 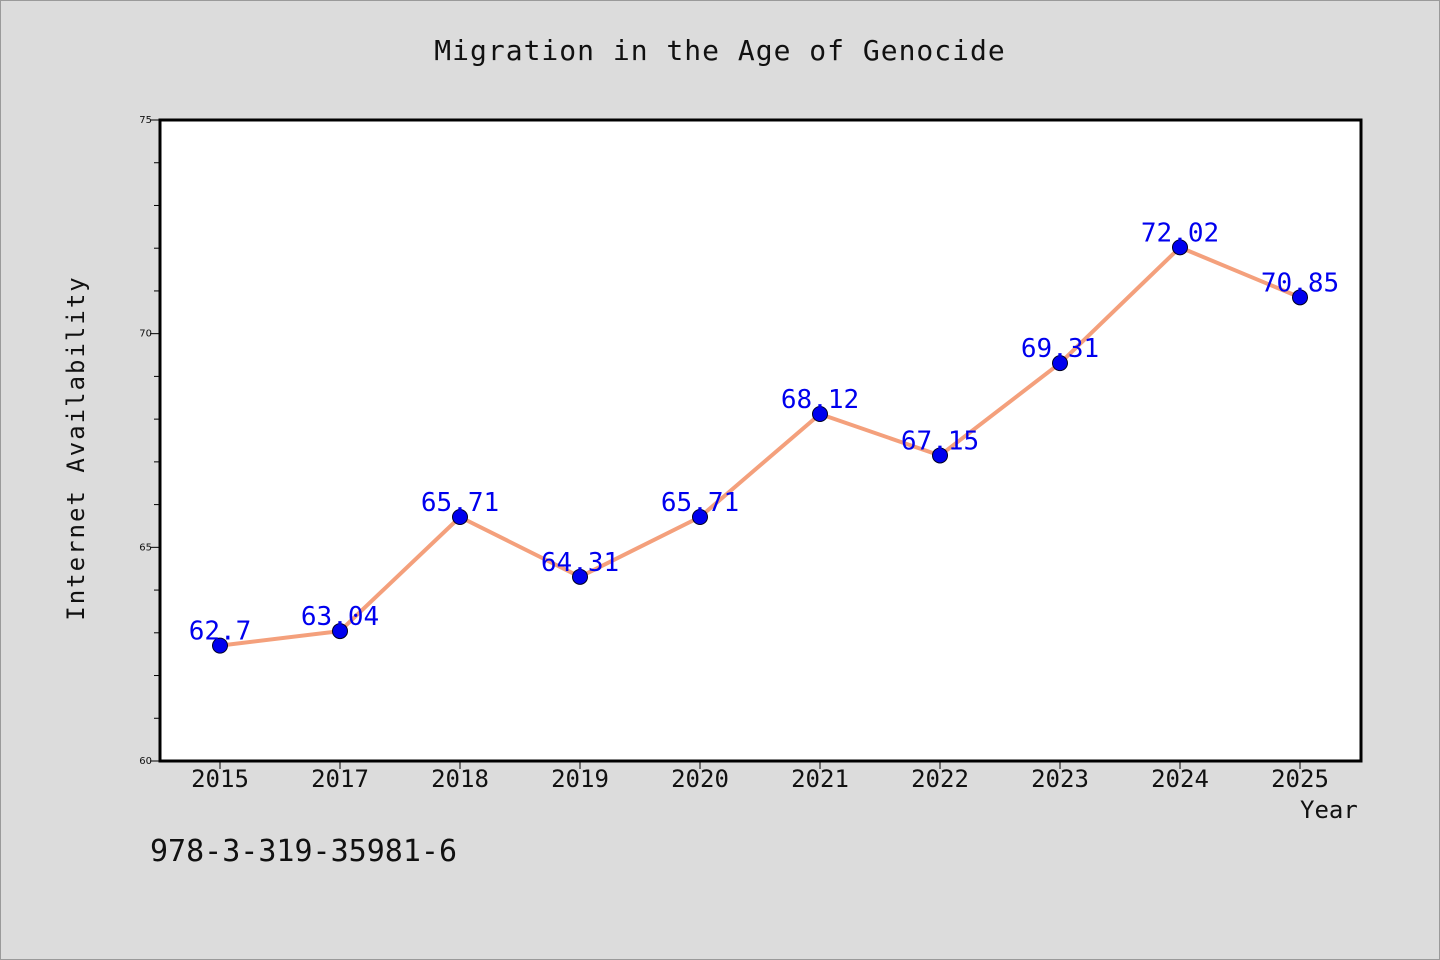 I want to click on x-axis-label: Year, so click(x=1329, y=810).